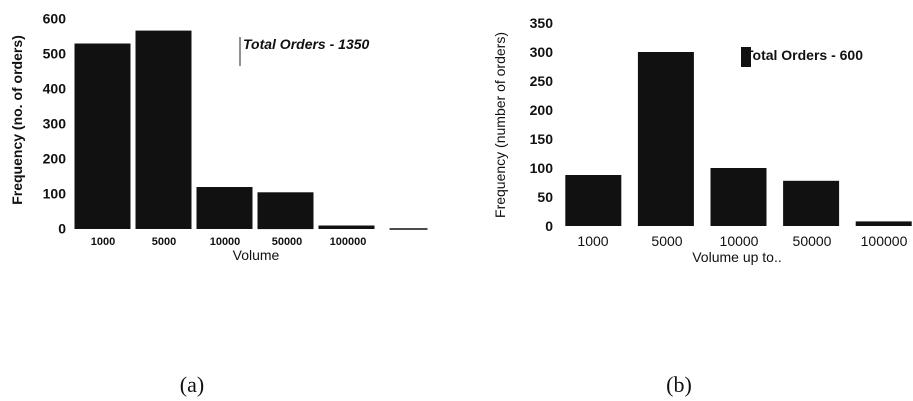 This screenshot has width=913, height=401. I want to click on chart-a-ytick-label: 100, so click(55, 194).